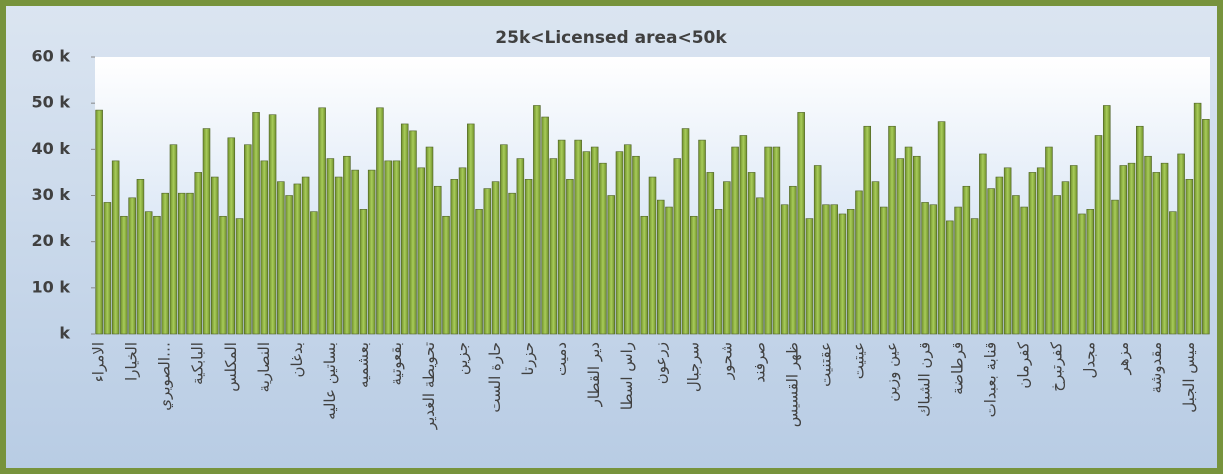 This screenshot has height=474, width=1223. Describe the element at coordinates (1123, 359) in the screenshot. I see `x-tick-label: مزهر` at that location.